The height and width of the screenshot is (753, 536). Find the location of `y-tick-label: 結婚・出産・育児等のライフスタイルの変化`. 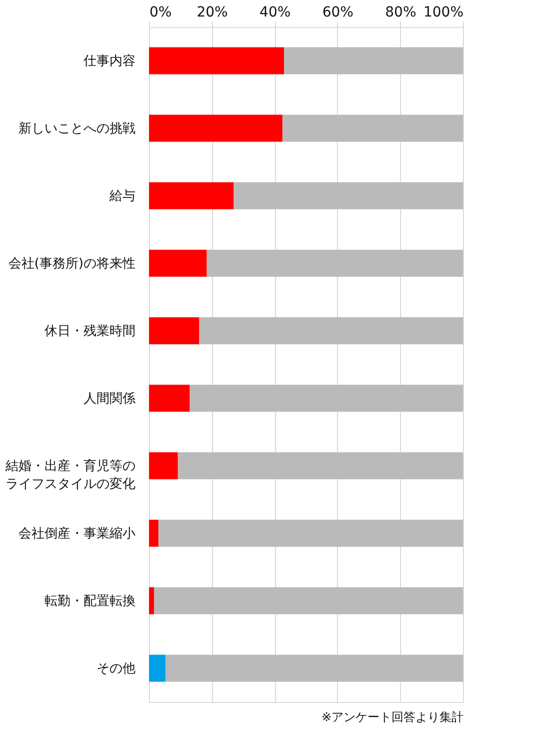

y-tick-label: 結婚・出産・育児等のライフスタイルの変化 is located at coordinates (70, 475).